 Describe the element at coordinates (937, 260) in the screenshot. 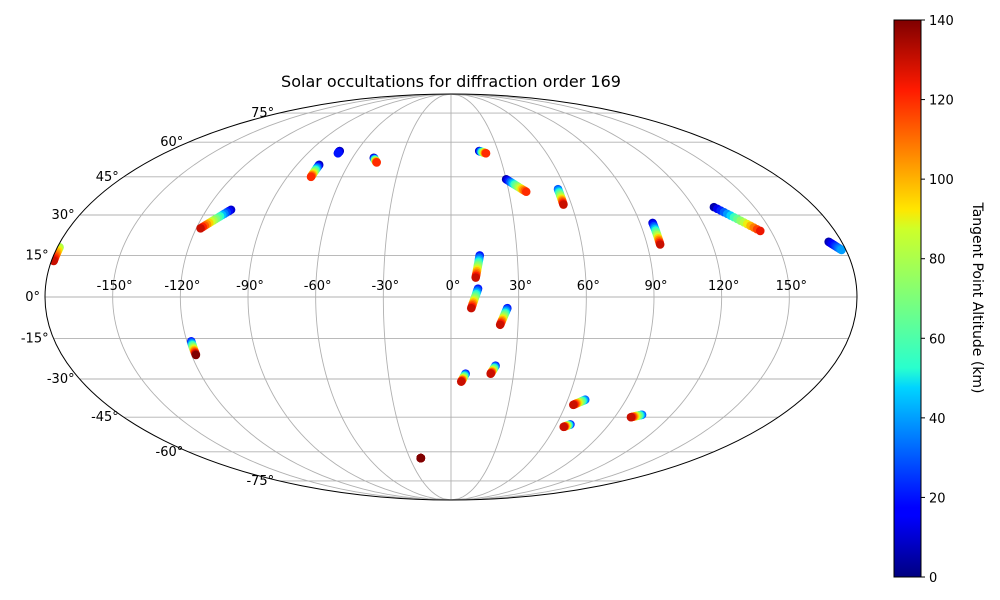

I see `colorbar-tick-label: 80` at that location.